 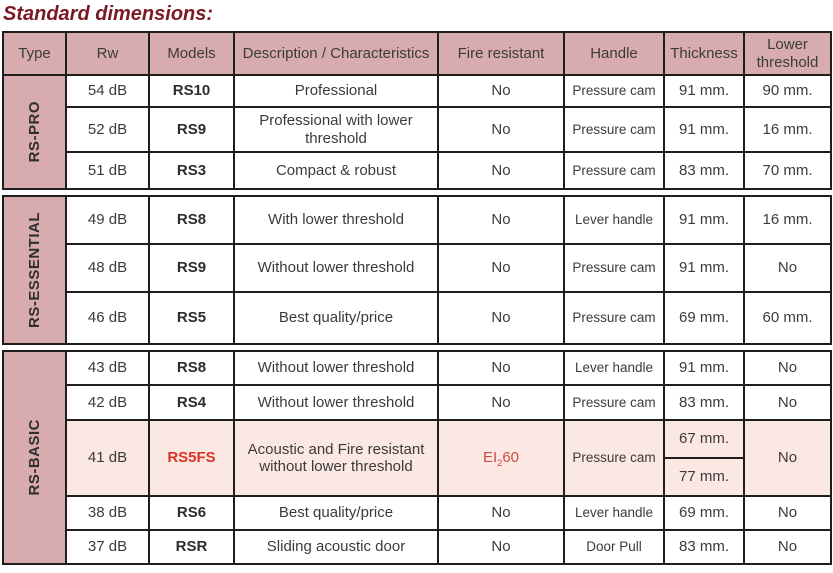 What do you see at coordinates (336, 129) in the screenshot?
I see `description-cell: Professional with lower threshold` at bounding box center [336, 129].